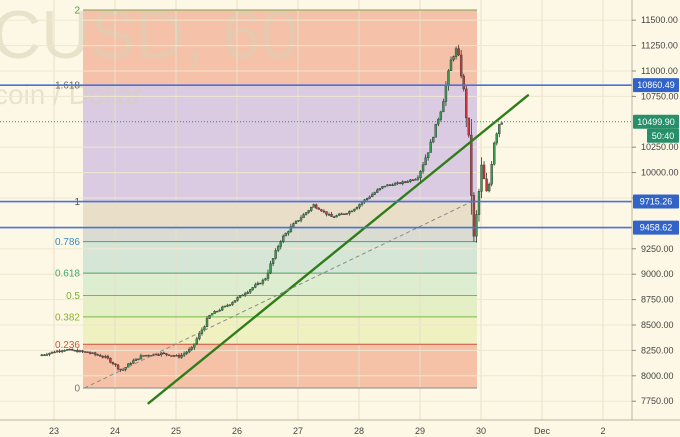 The height and width of the screenshot is (437, 680). I want to click on fib-level-label: 0.5, so click(73, 296).